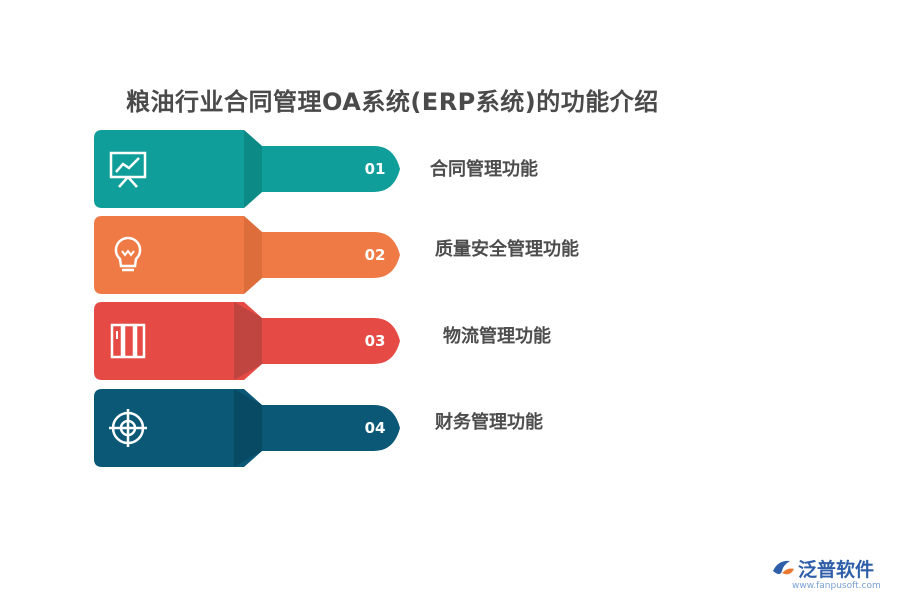 The height and width of the screenshot is (600, 900). Describe the element at coordinates (836, 570) in the screenshot. I see `brand-name: 泛普软件` at that location.